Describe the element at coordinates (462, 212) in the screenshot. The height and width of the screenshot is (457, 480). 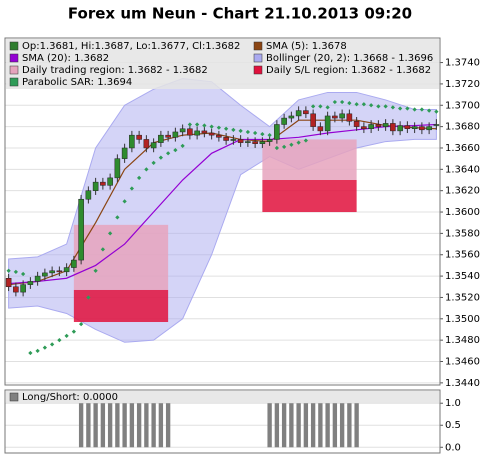
I see `y-tick-label: 1.3600` at that location.